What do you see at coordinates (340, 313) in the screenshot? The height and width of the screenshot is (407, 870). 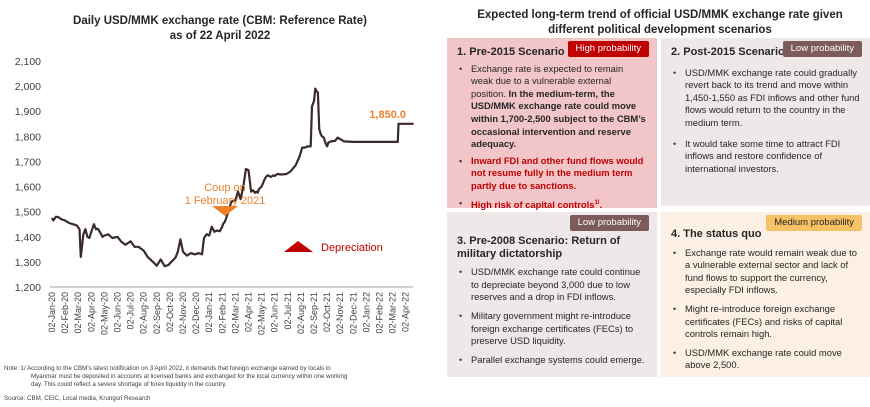 I see `x-tick-label: 02-Nov-21` at bounding box center [340, 313].